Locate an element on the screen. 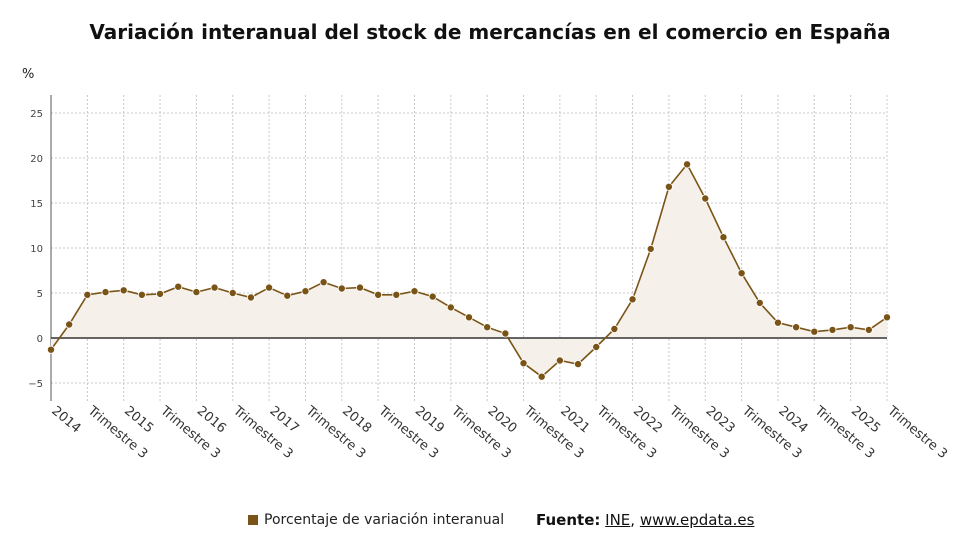 This screenshot has height=560, width=980. x-tick-label: 2014 is located at coordinates (65, 420).